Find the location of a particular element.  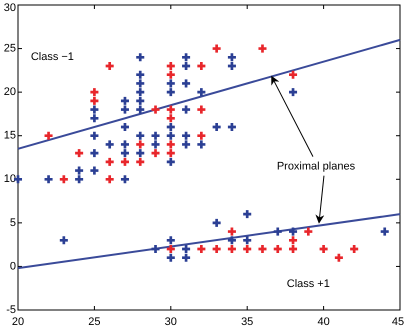

annotation: Proximal planes is located at coordinates (316, 166).